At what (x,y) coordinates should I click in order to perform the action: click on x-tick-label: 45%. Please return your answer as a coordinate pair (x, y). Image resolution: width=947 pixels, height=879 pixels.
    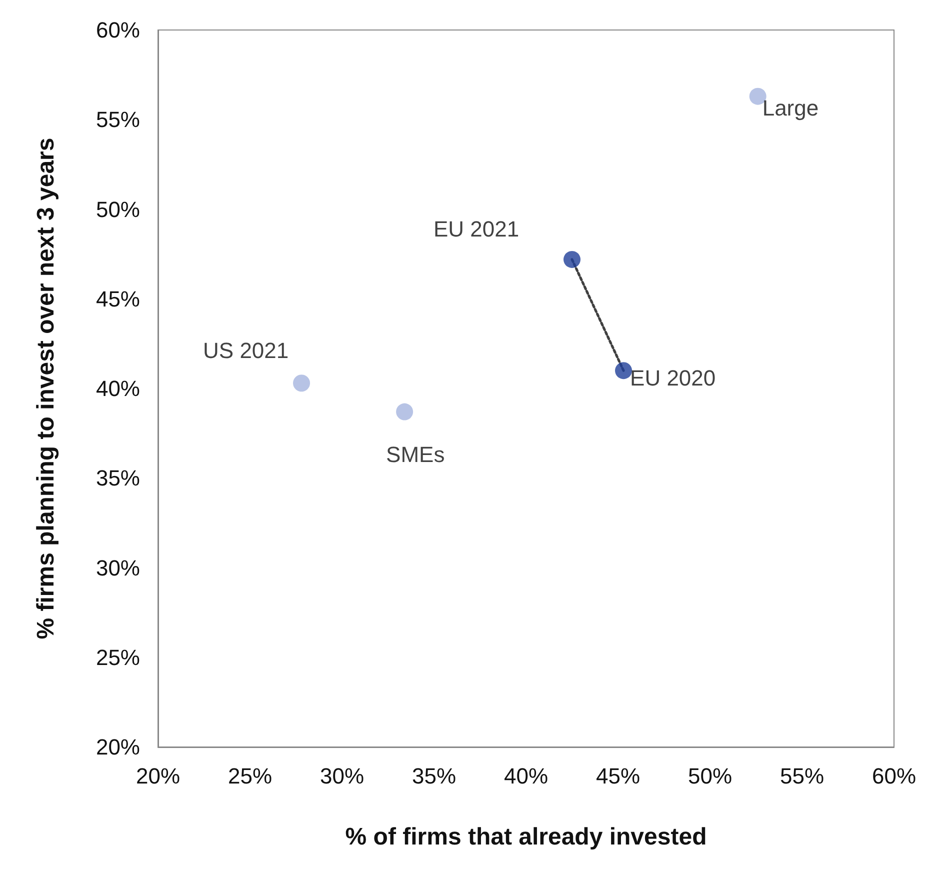
    Looking at the image, I should click on (618, 776).